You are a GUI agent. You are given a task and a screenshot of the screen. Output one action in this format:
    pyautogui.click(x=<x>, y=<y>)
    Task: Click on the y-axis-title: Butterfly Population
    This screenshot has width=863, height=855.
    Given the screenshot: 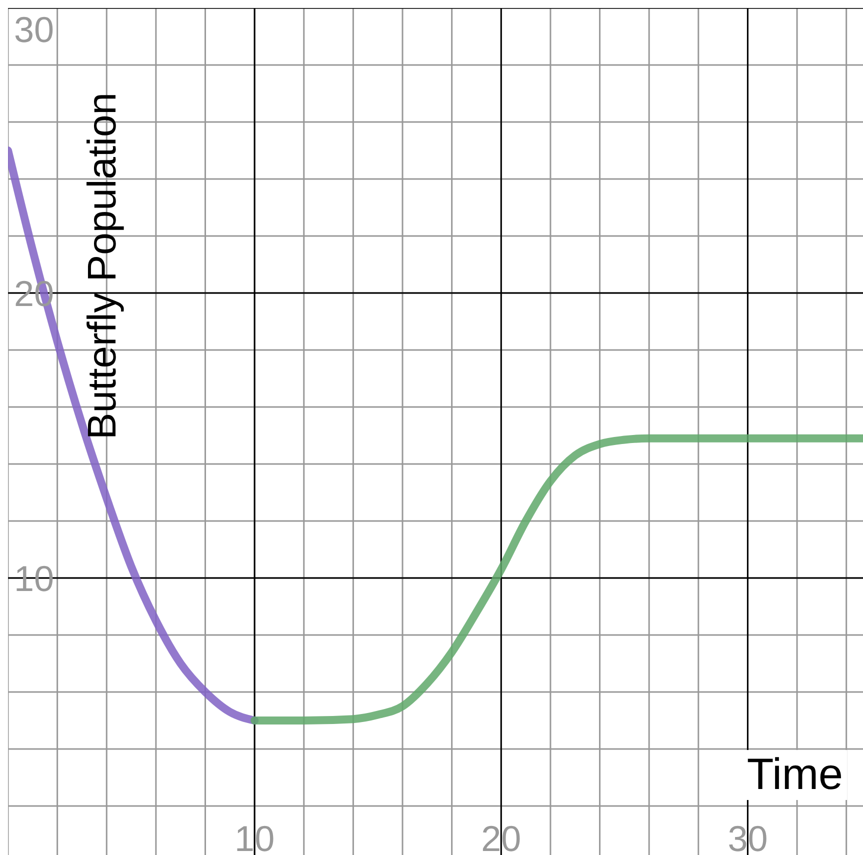 What is the action you would take?
    pyautogui.click(x=103, y=266)
    